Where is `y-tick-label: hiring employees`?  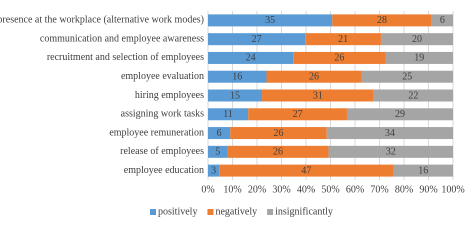
y-tick-label: hiring employees is located at coordinates (169, 95).